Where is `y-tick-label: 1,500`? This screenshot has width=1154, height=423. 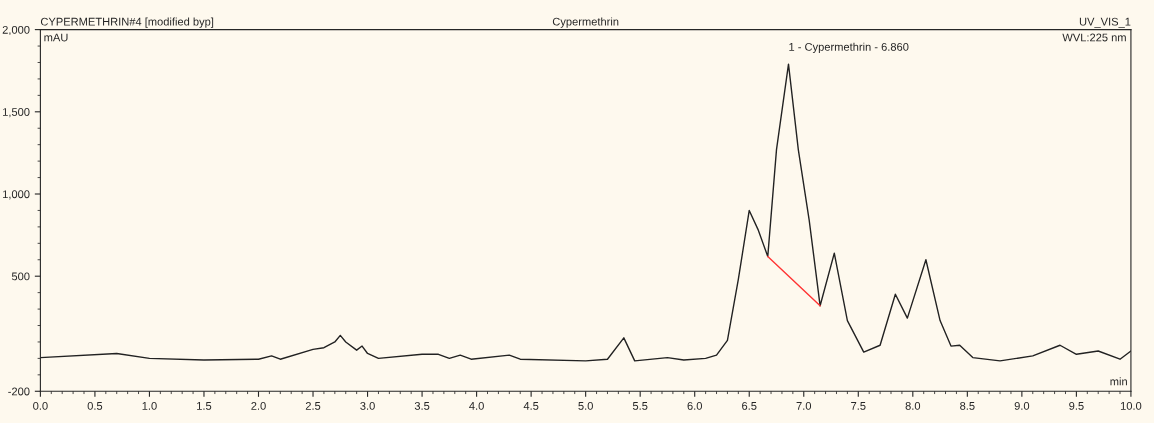 y-tick-label: 1,500 is located at coordinates (16, 113).